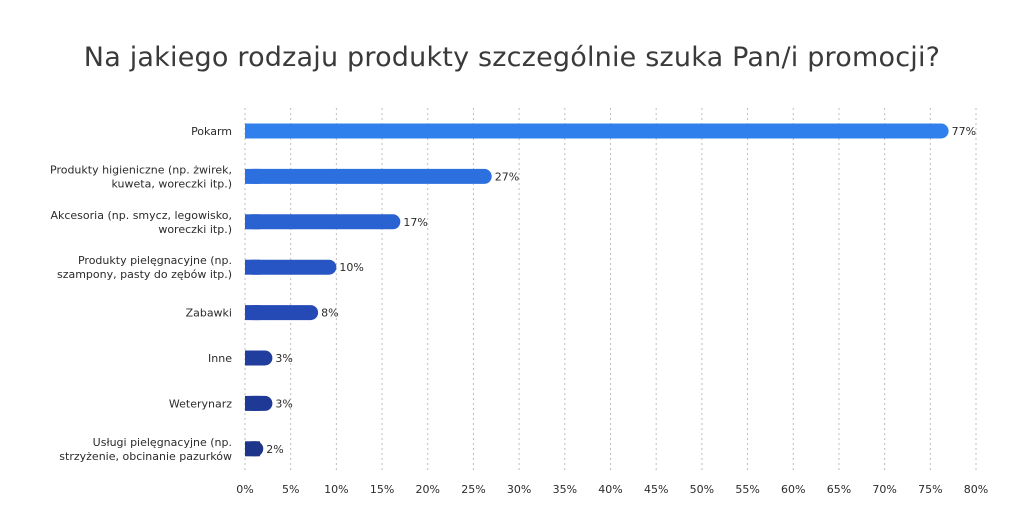 This screenshot has width=1024, height=522. What do you see at coordinates (565, 489) in the screenshot?
I see `x-tick-label: 35%` at bounding box center [565, 489].